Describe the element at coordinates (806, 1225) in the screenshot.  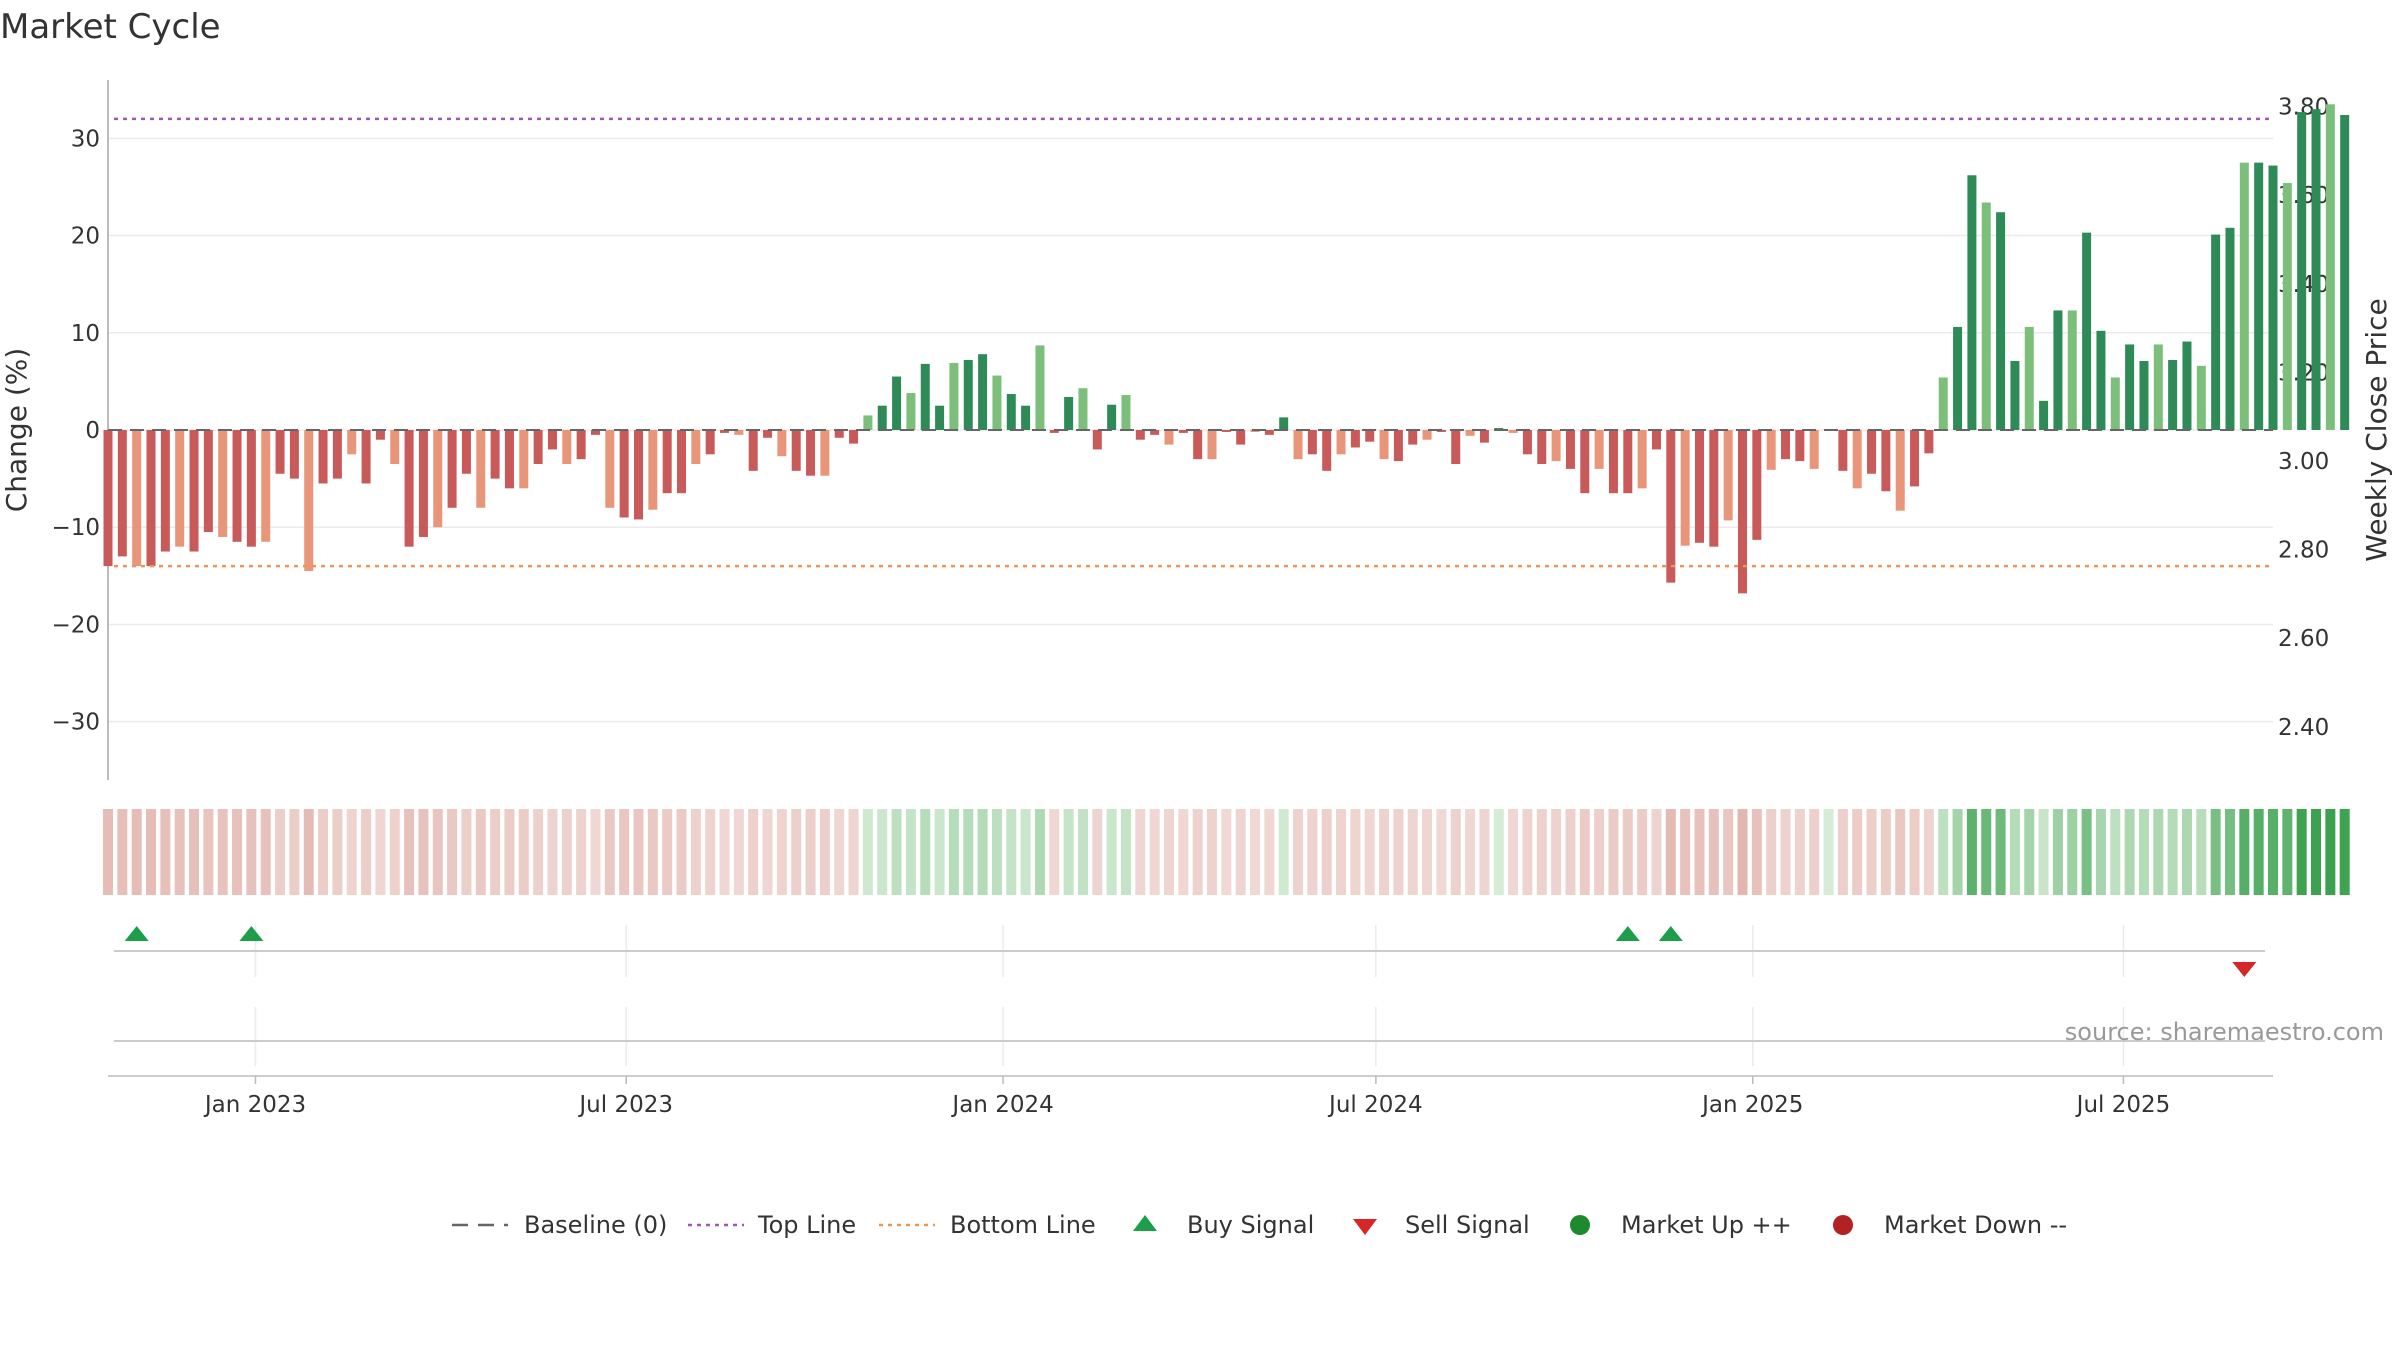
I see `legend-label: Top Line` at that location.